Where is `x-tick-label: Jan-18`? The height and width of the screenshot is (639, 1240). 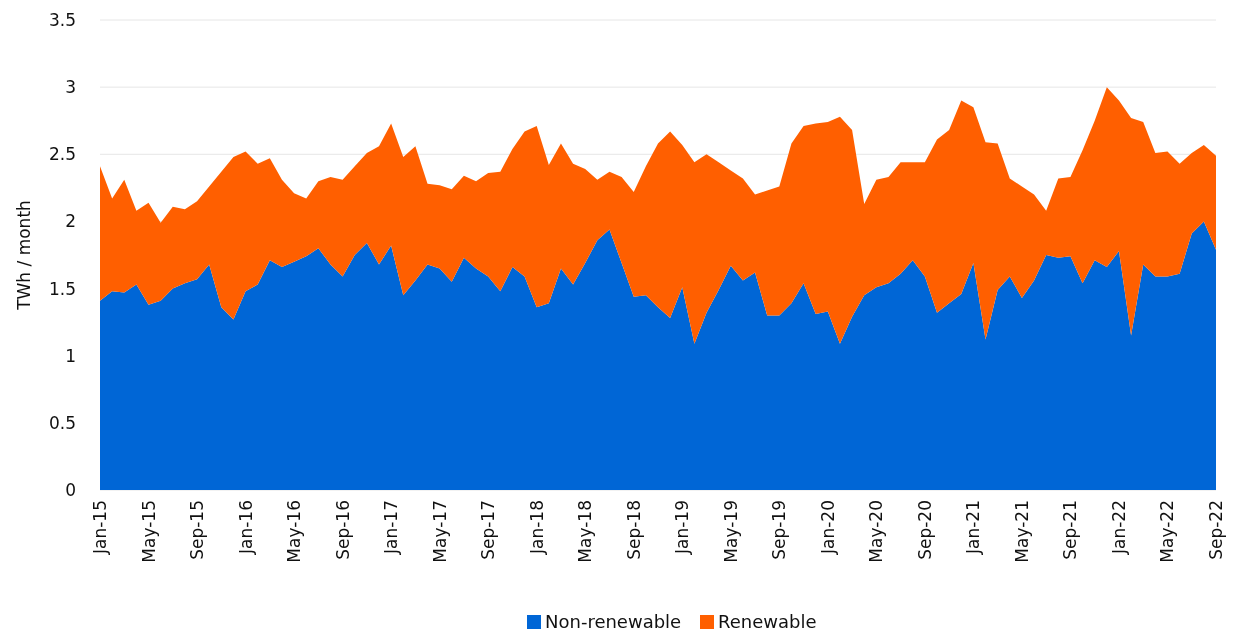 x-tick-label: Jan-18 is located at coordinates (536, 527).